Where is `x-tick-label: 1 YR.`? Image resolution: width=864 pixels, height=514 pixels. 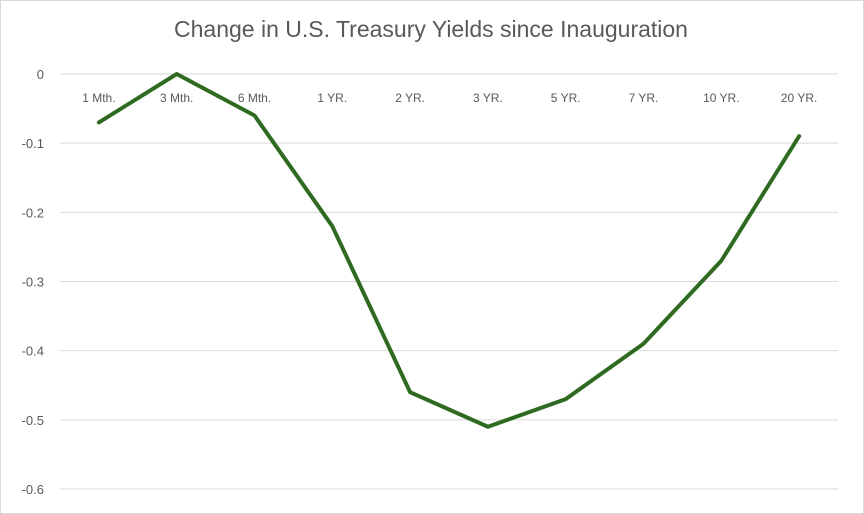 x-tick-label: 1 YR. is located at coordinates (332, 98).